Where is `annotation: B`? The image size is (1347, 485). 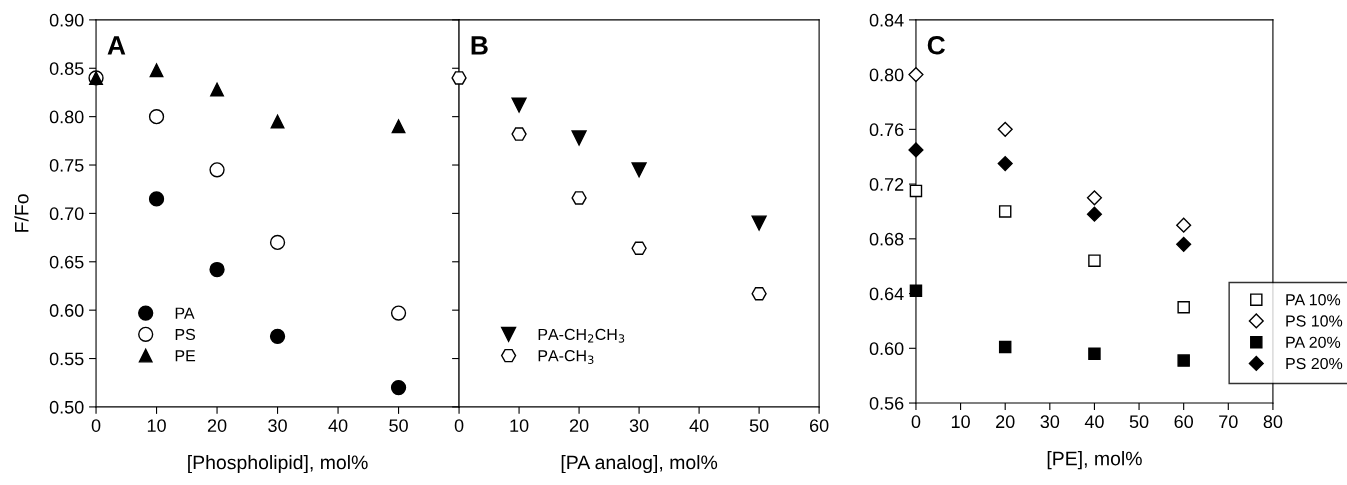
annotation: B is located at coordinates (479, 45).